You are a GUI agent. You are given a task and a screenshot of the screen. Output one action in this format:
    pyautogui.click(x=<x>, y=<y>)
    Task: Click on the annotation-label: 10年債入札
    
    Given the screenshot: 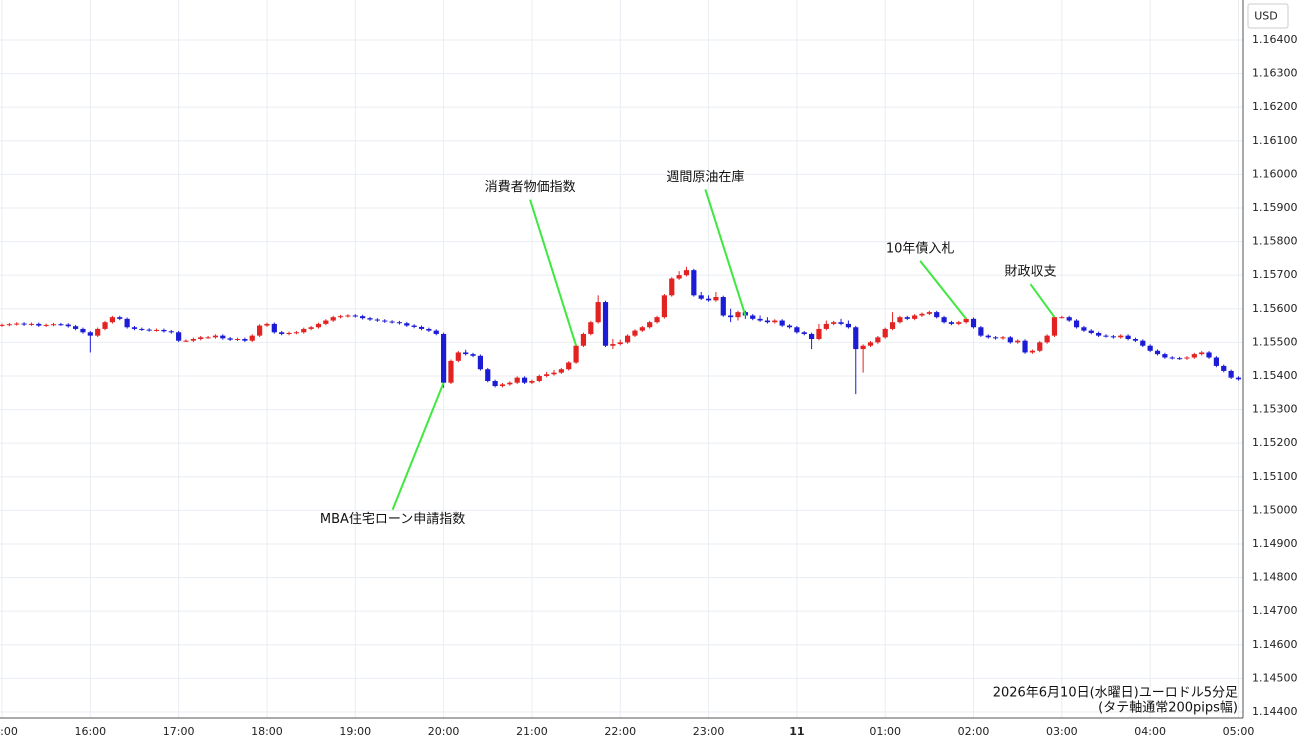 What is the action you would take?
    pyautogui.click(x=920, y=248)
    